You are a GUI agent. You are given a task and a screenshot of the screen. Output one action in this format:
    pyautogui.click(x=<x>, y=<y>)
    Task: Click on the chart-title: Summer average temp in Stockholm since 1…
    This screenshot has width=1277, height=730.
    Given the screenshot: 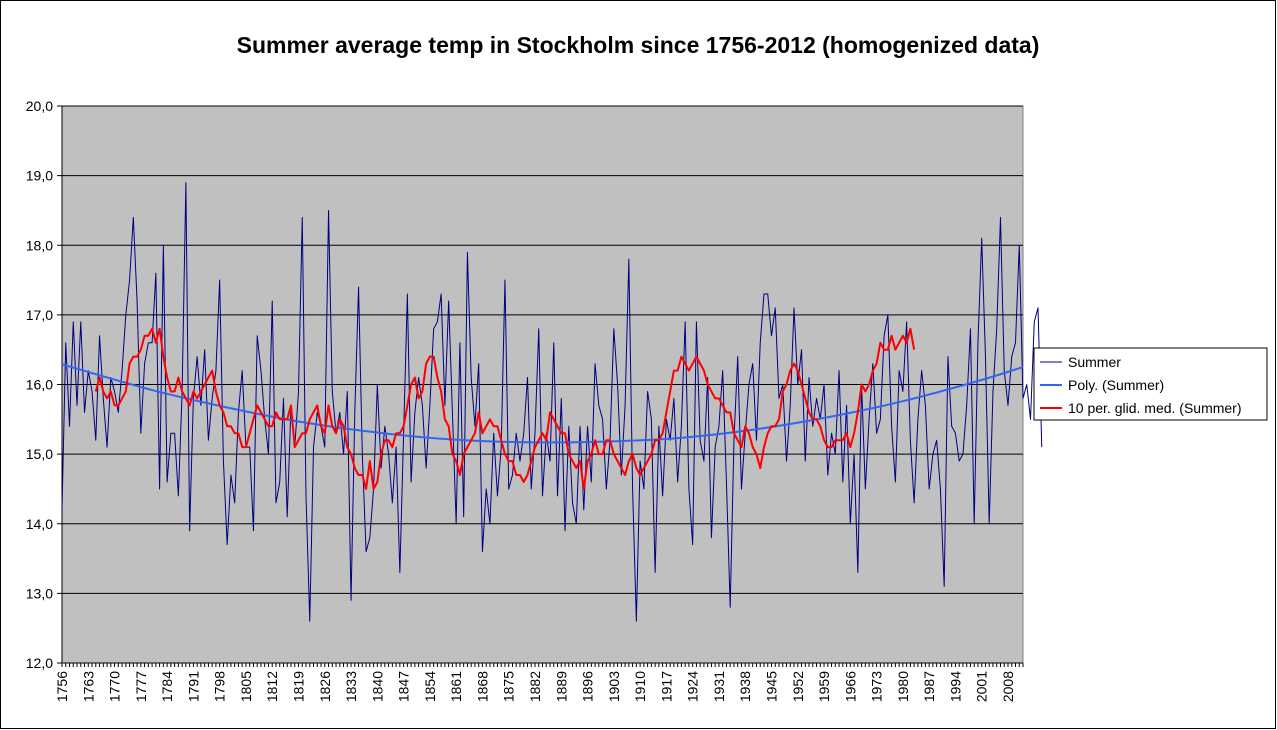 What is the action you would take?
    pyautogui.click(x=638, y=45)
    